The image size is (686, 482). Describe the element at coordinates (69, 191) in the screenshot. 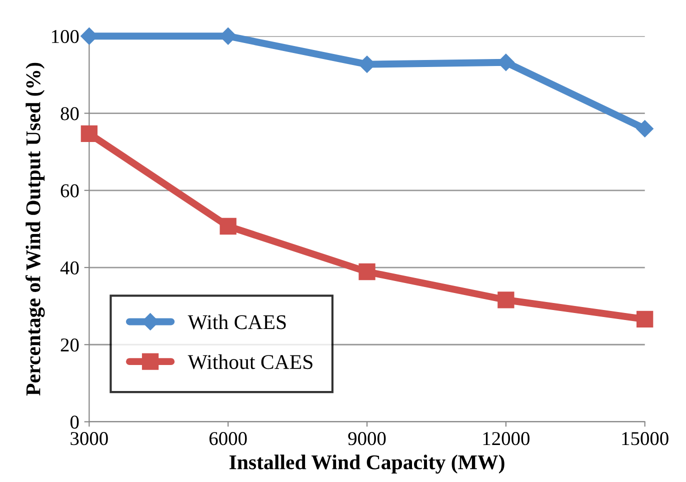

I see `y-tick-label: 60` at that location.